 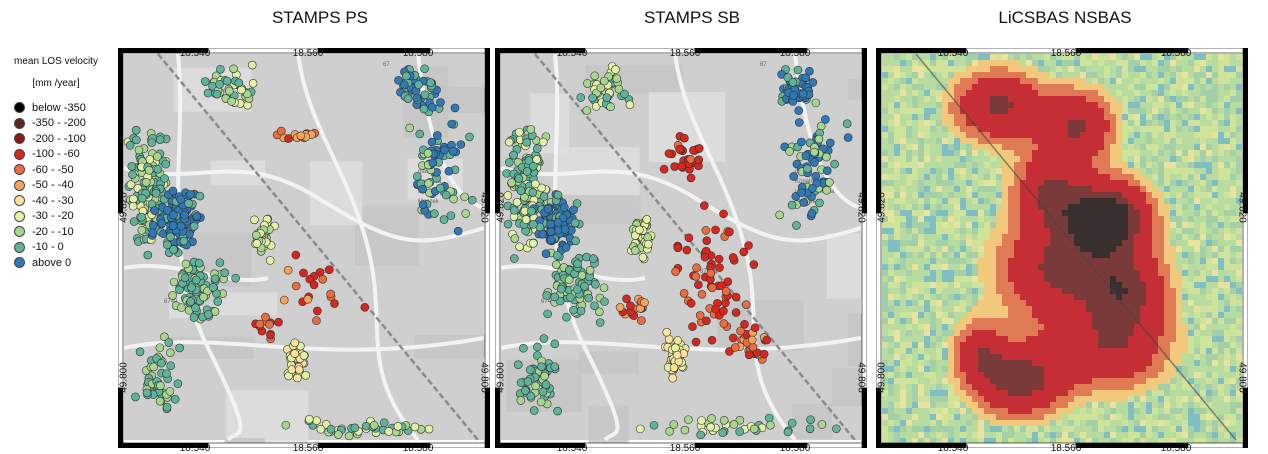 I want to click on x-tick-label: 18.560, so click(x=308, y=448).